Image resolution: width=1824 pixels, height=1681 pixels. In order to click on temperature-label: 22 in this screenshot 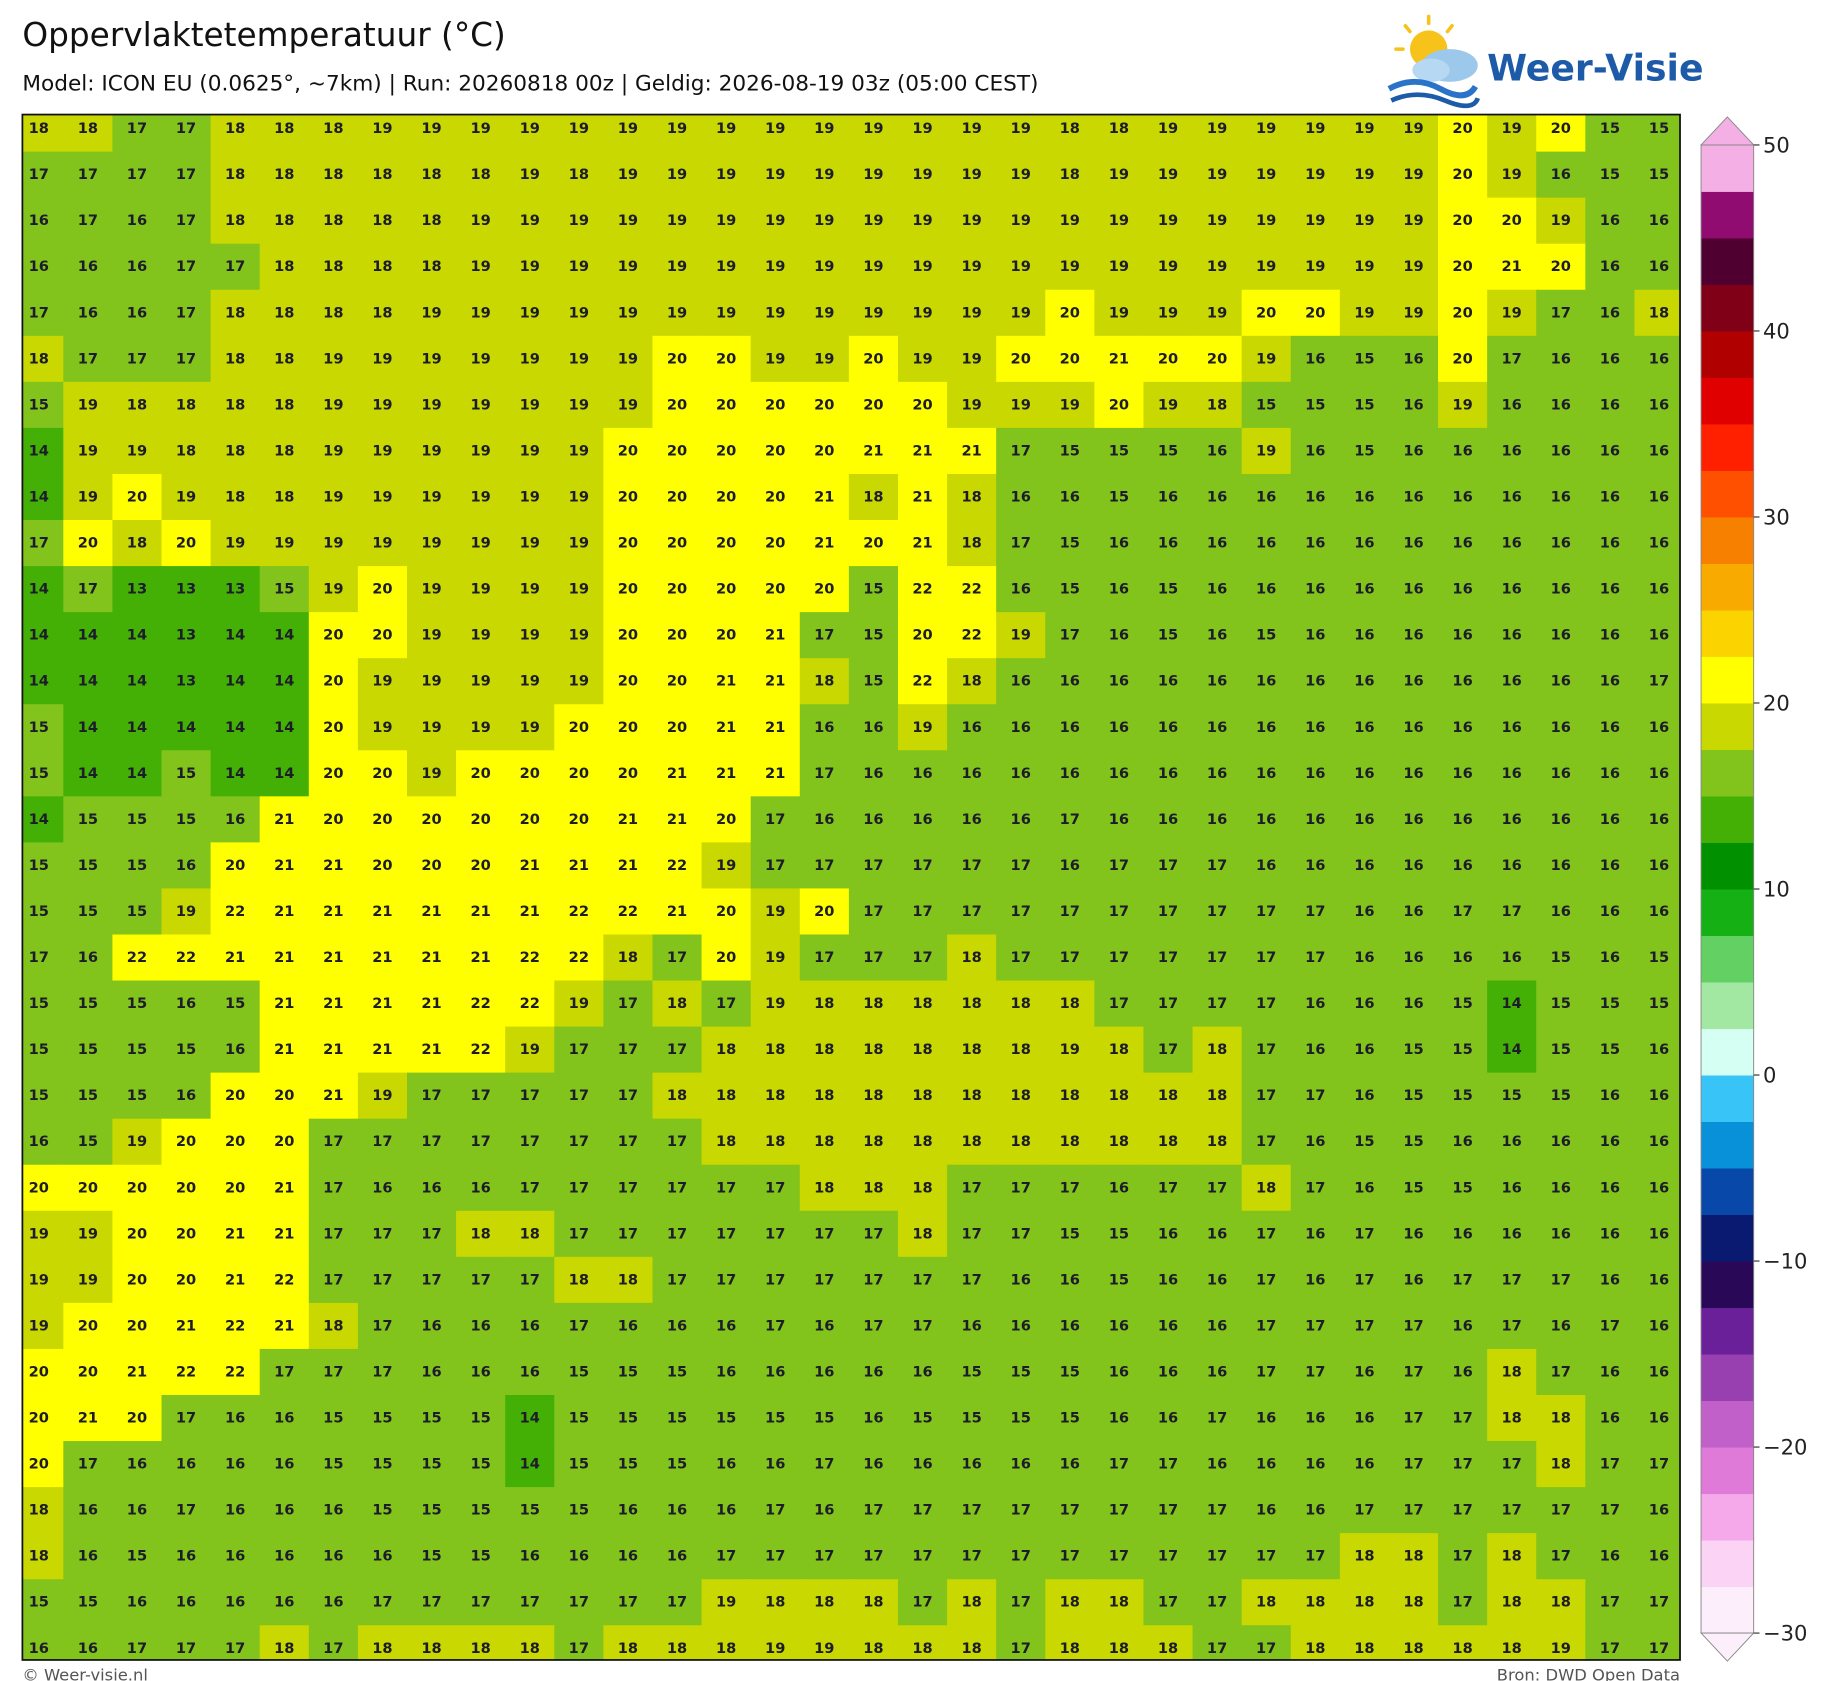, I will do `click(922, 681)`.